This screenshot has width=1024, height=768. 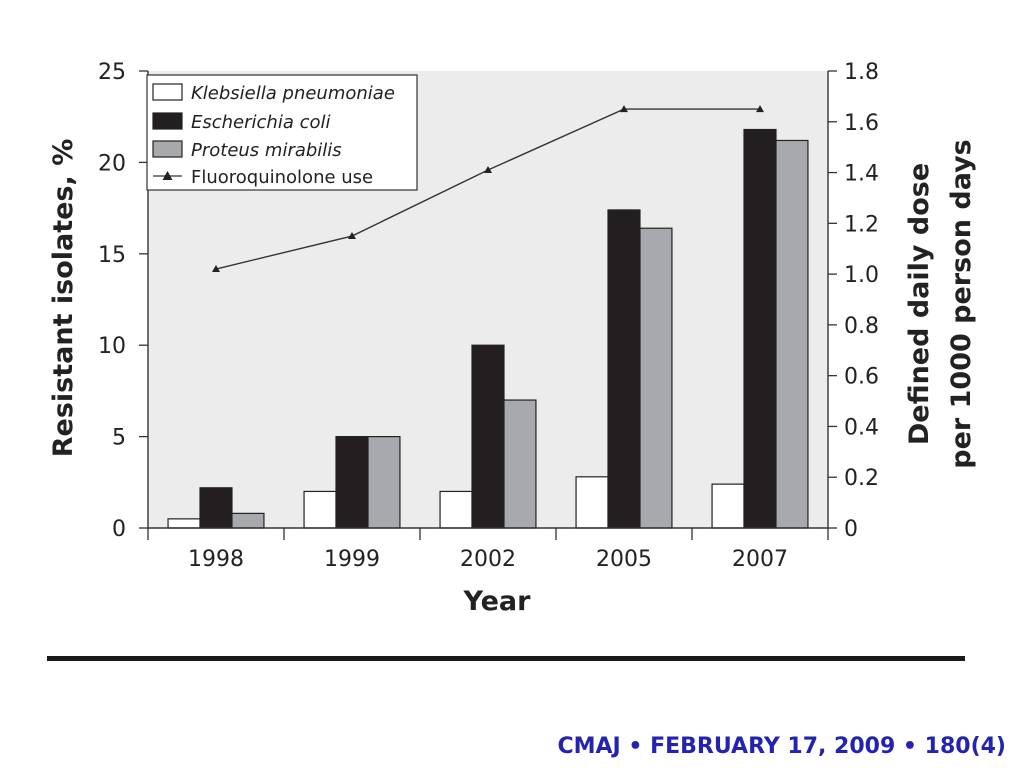 What do you see at coordinates (961, 303) in the screenshot?
I see `right-axis-title-line-2: per 1000 person days` at bounding box center [961, 303].